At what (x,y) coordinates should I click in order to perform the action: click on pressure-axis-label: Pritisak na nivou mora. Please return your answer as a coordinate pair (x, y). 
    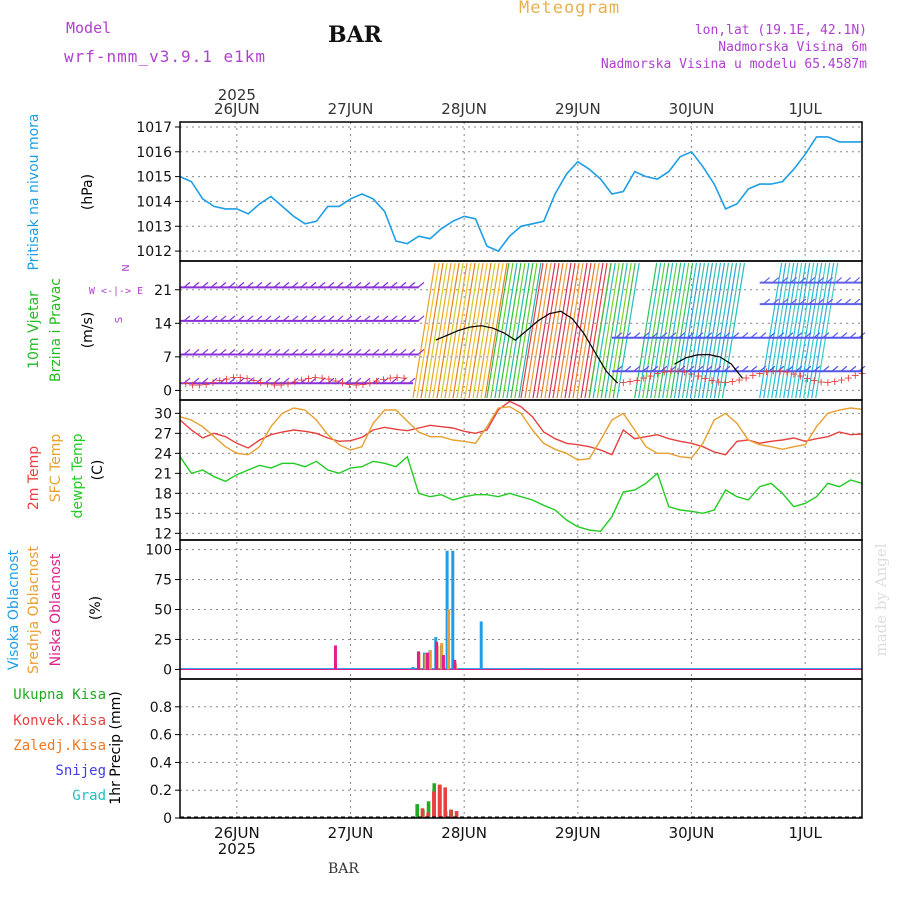
    Looking at the image, I should click on (34, 191).